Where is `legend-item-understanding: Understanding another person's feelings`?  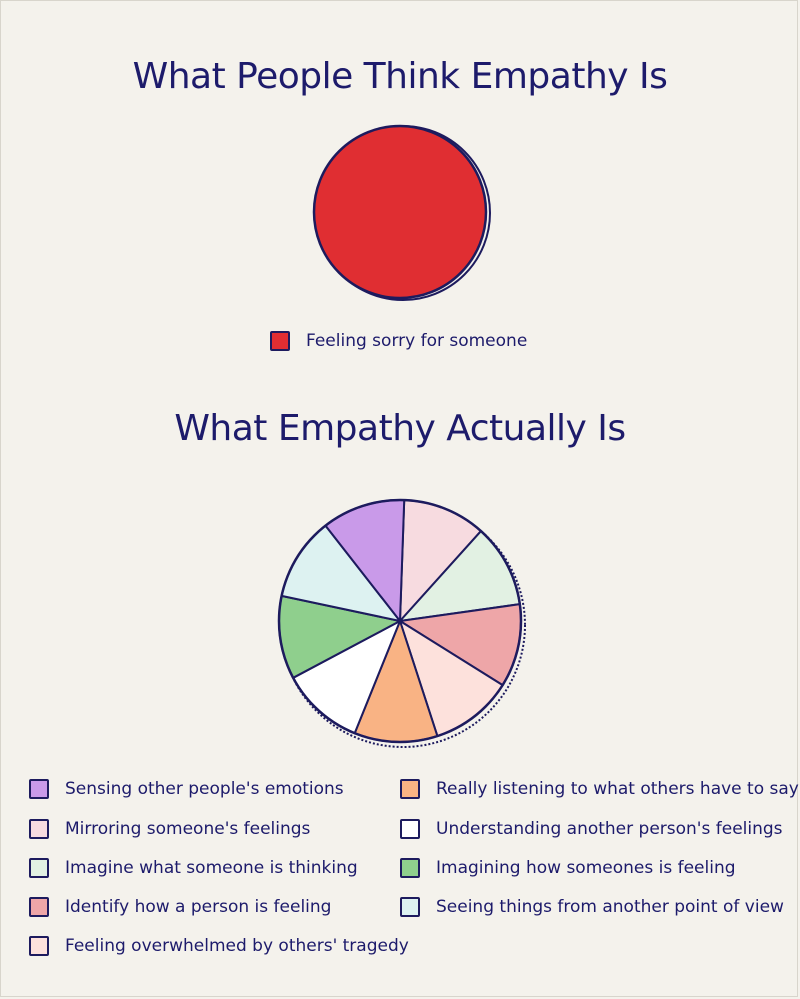 legend-item-understanding: Understanding another person's feelings is located at coordinates (591, 829).